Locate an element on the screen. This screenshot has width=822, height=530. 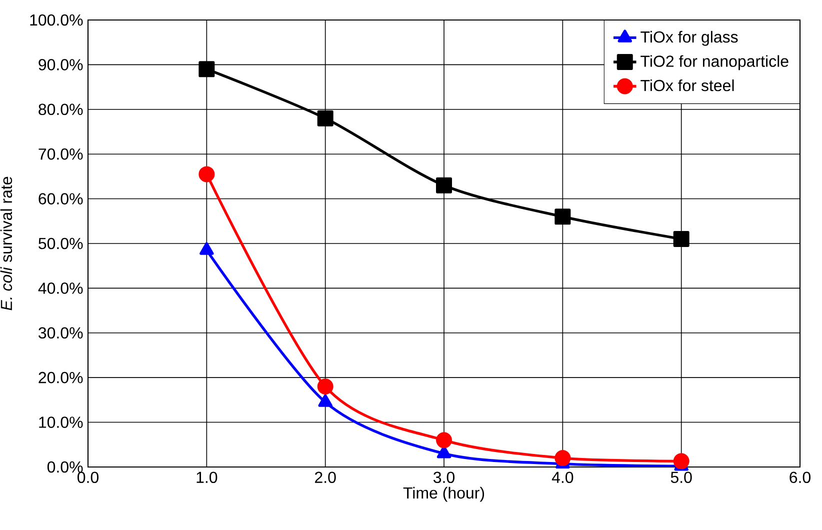
x-tick-label: 2.0 is located at coordinates (325, 478).